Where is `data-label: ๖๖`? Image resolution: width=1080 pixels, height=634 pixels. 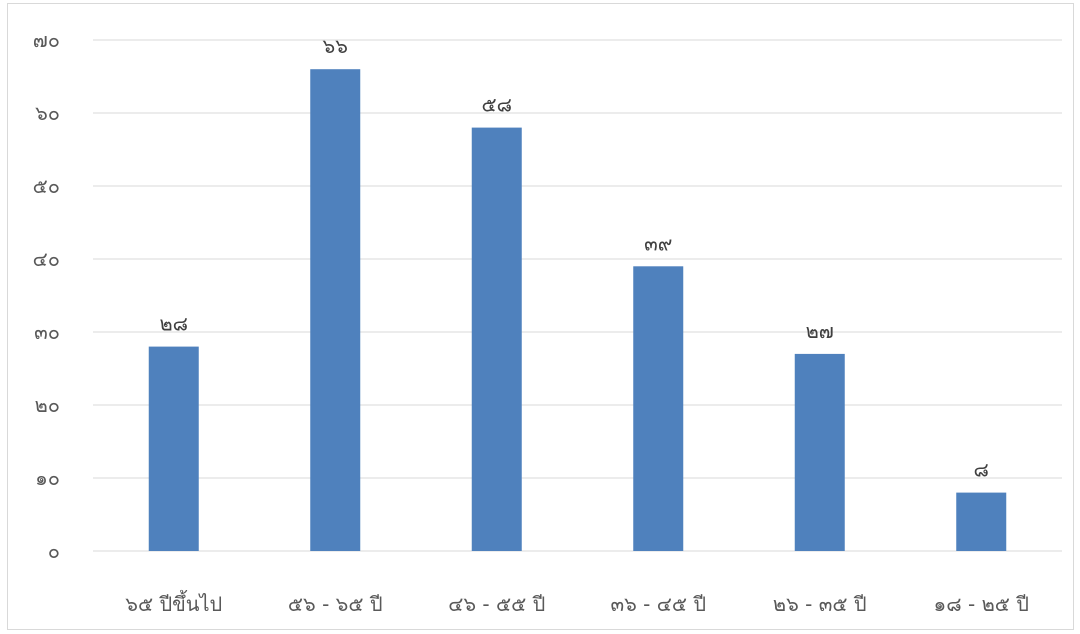
data-label: ๖๖ is located at coordinates (335, 46).